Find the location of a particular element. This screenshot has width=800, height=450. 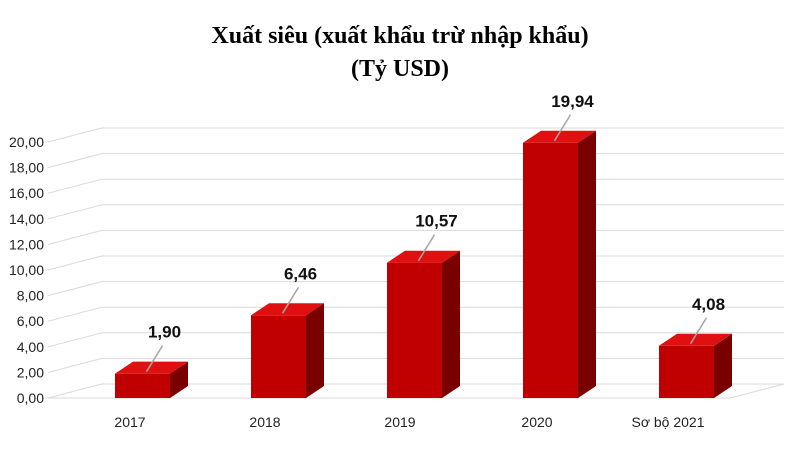

y-tick-label: 12,00 is located at coordinates (26, 244).